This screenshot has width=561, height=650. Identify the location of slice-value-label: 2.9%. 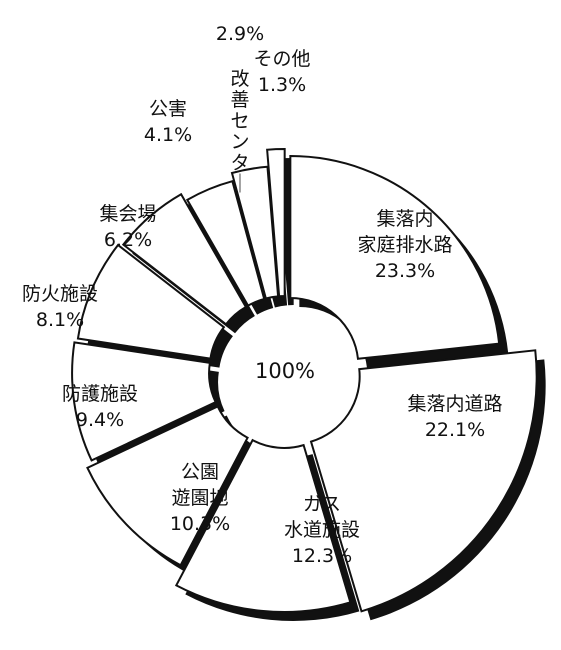
(240, 34).